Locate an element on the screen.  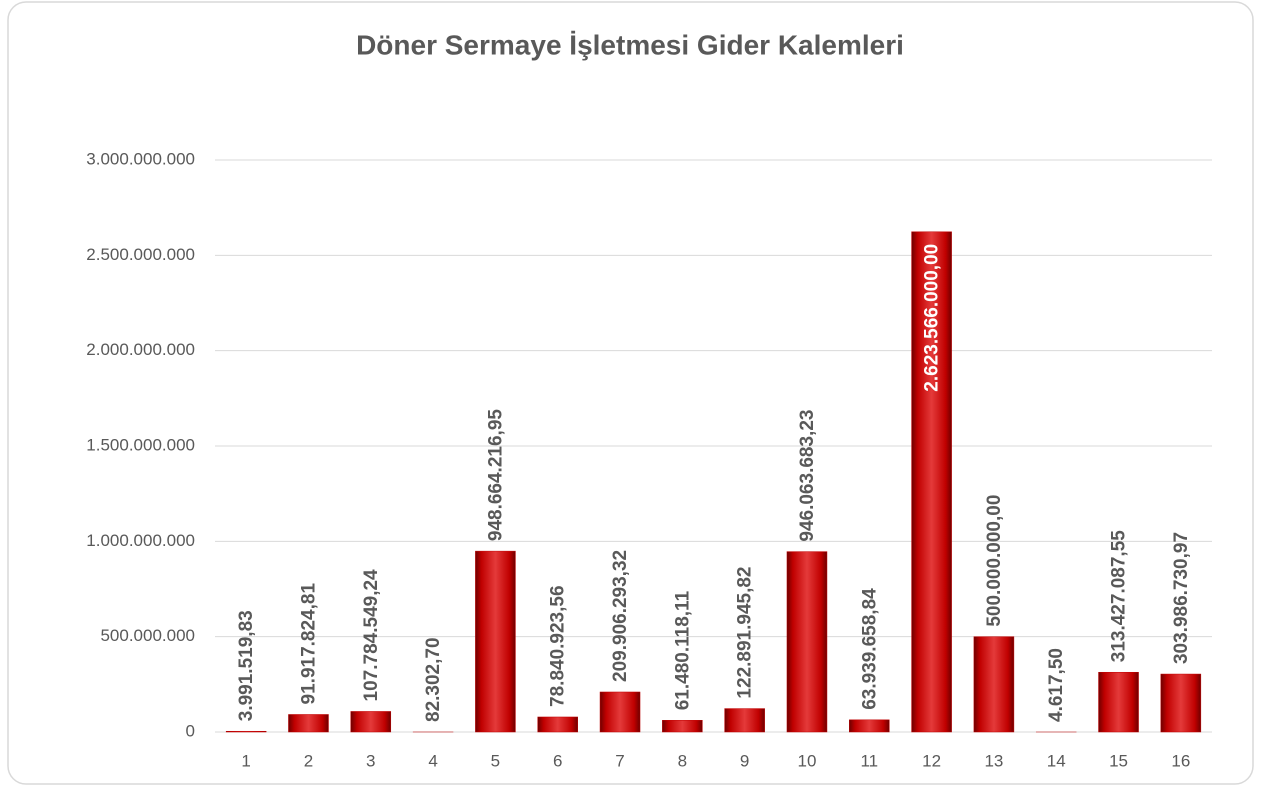
value-label: 2.623.566.000,00 is located at coordinates (932, 318).